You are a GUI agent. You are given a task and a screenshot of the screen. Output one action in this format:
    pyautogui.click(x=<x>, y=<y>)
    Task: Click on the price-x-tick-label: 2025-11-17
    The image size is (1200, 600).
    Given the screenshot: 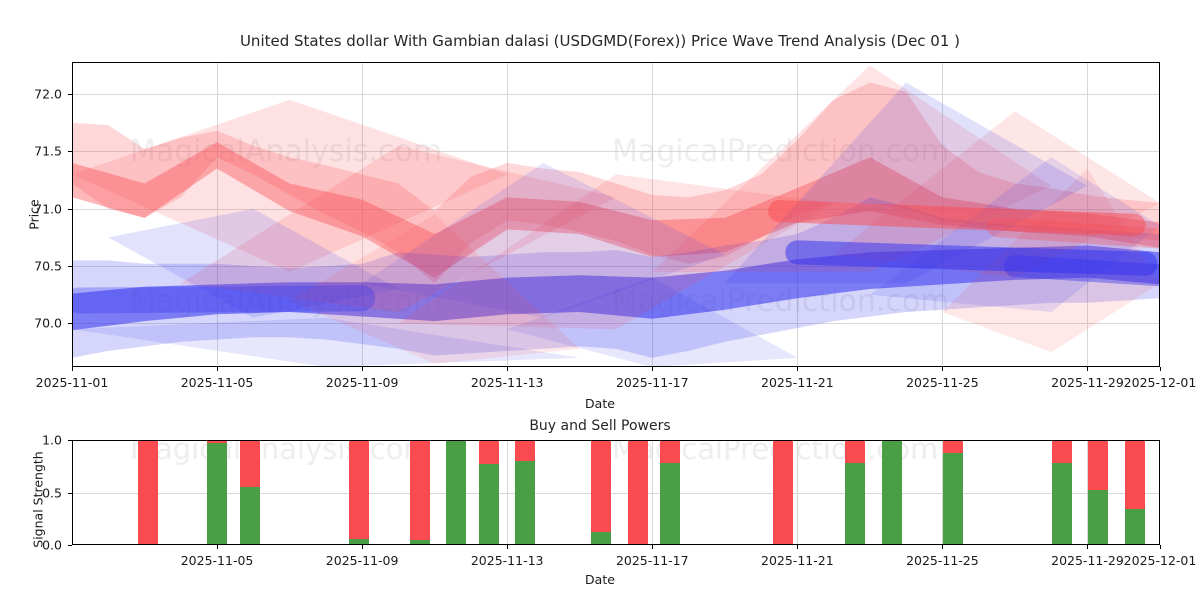 What is the action you would take?
    pyautogui.click(x=652, y=382)
    